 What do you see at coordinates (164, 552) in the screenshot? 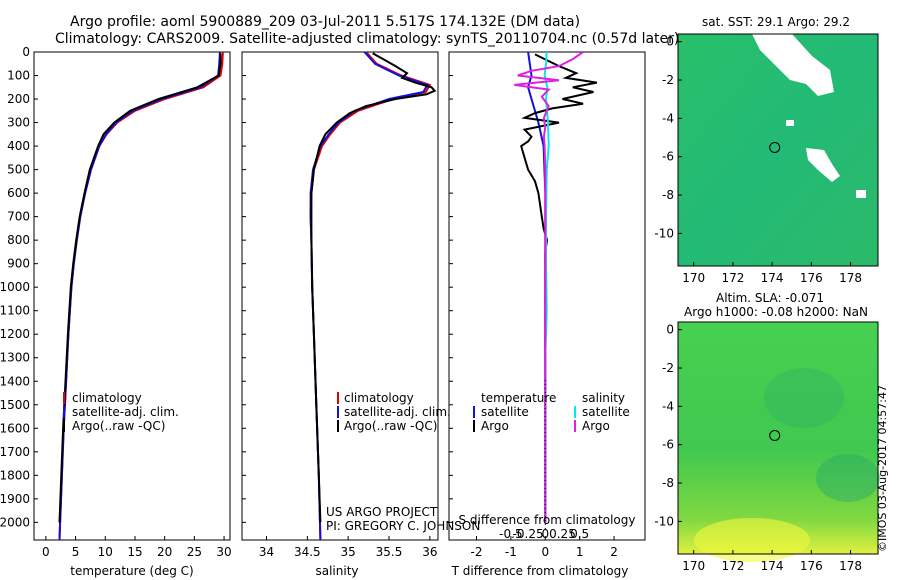
I see `x-tick-label: 20` at bounding box center [164, 552].